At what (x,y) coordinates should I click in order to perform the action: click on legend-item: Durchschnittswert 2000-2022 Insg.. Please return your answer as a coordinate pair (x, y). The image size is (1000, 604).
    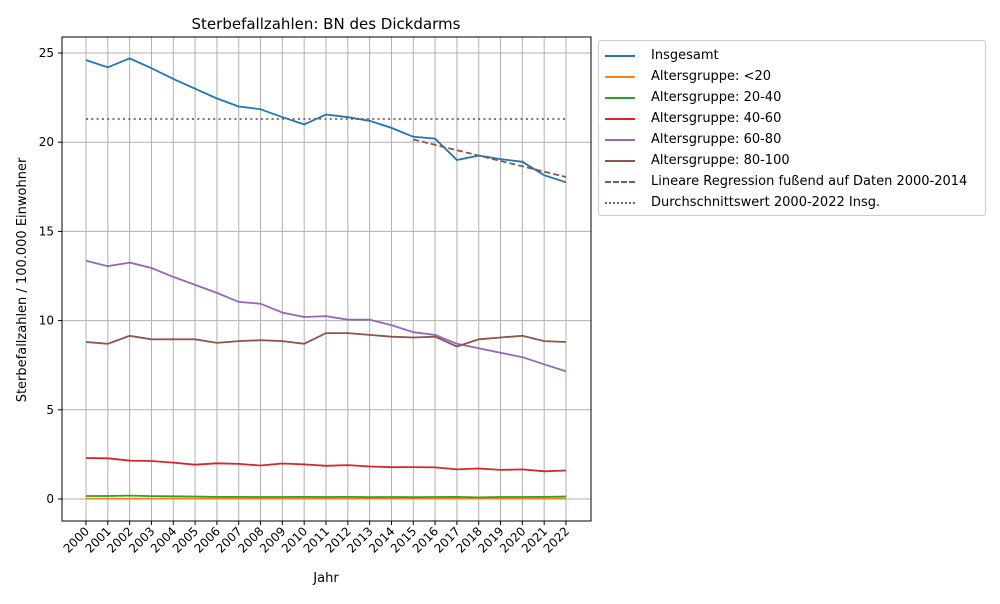
    Looking at the image, I should click on (795, 202).